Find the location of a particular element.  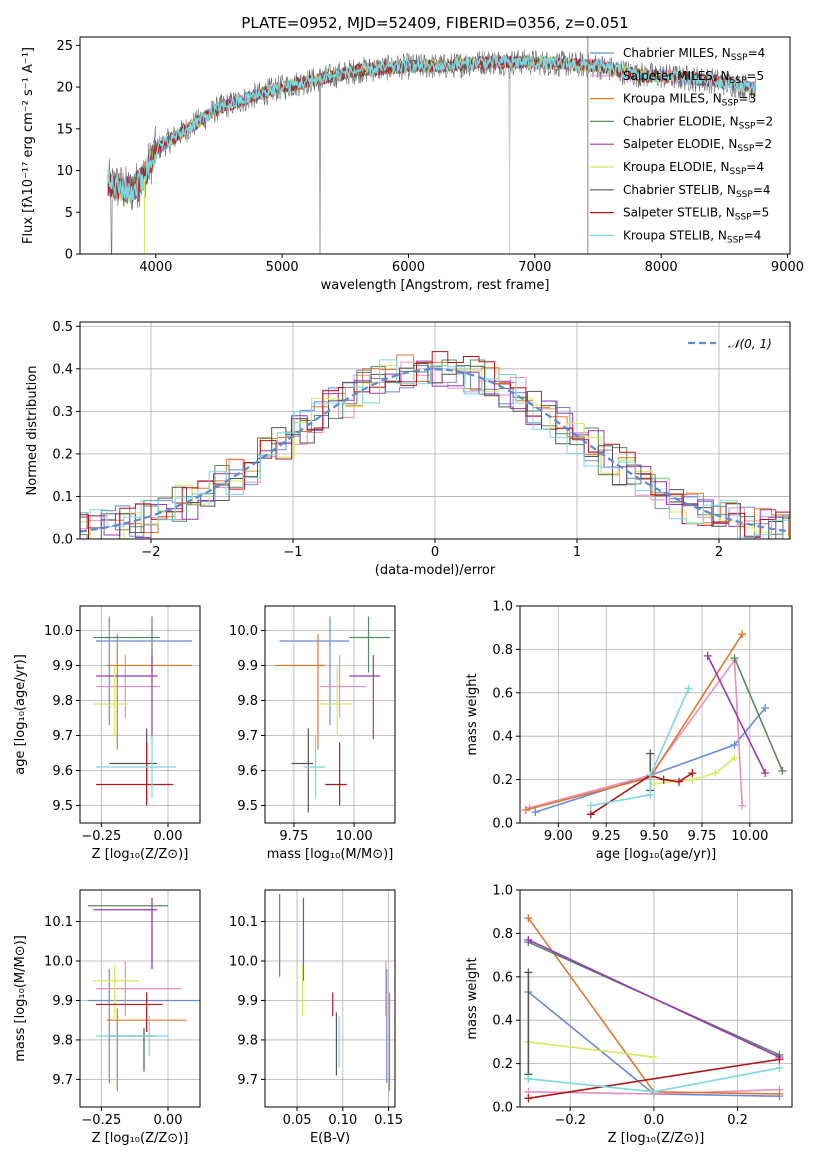

x-tick-label: 0 is located at coordinates (435, 552).